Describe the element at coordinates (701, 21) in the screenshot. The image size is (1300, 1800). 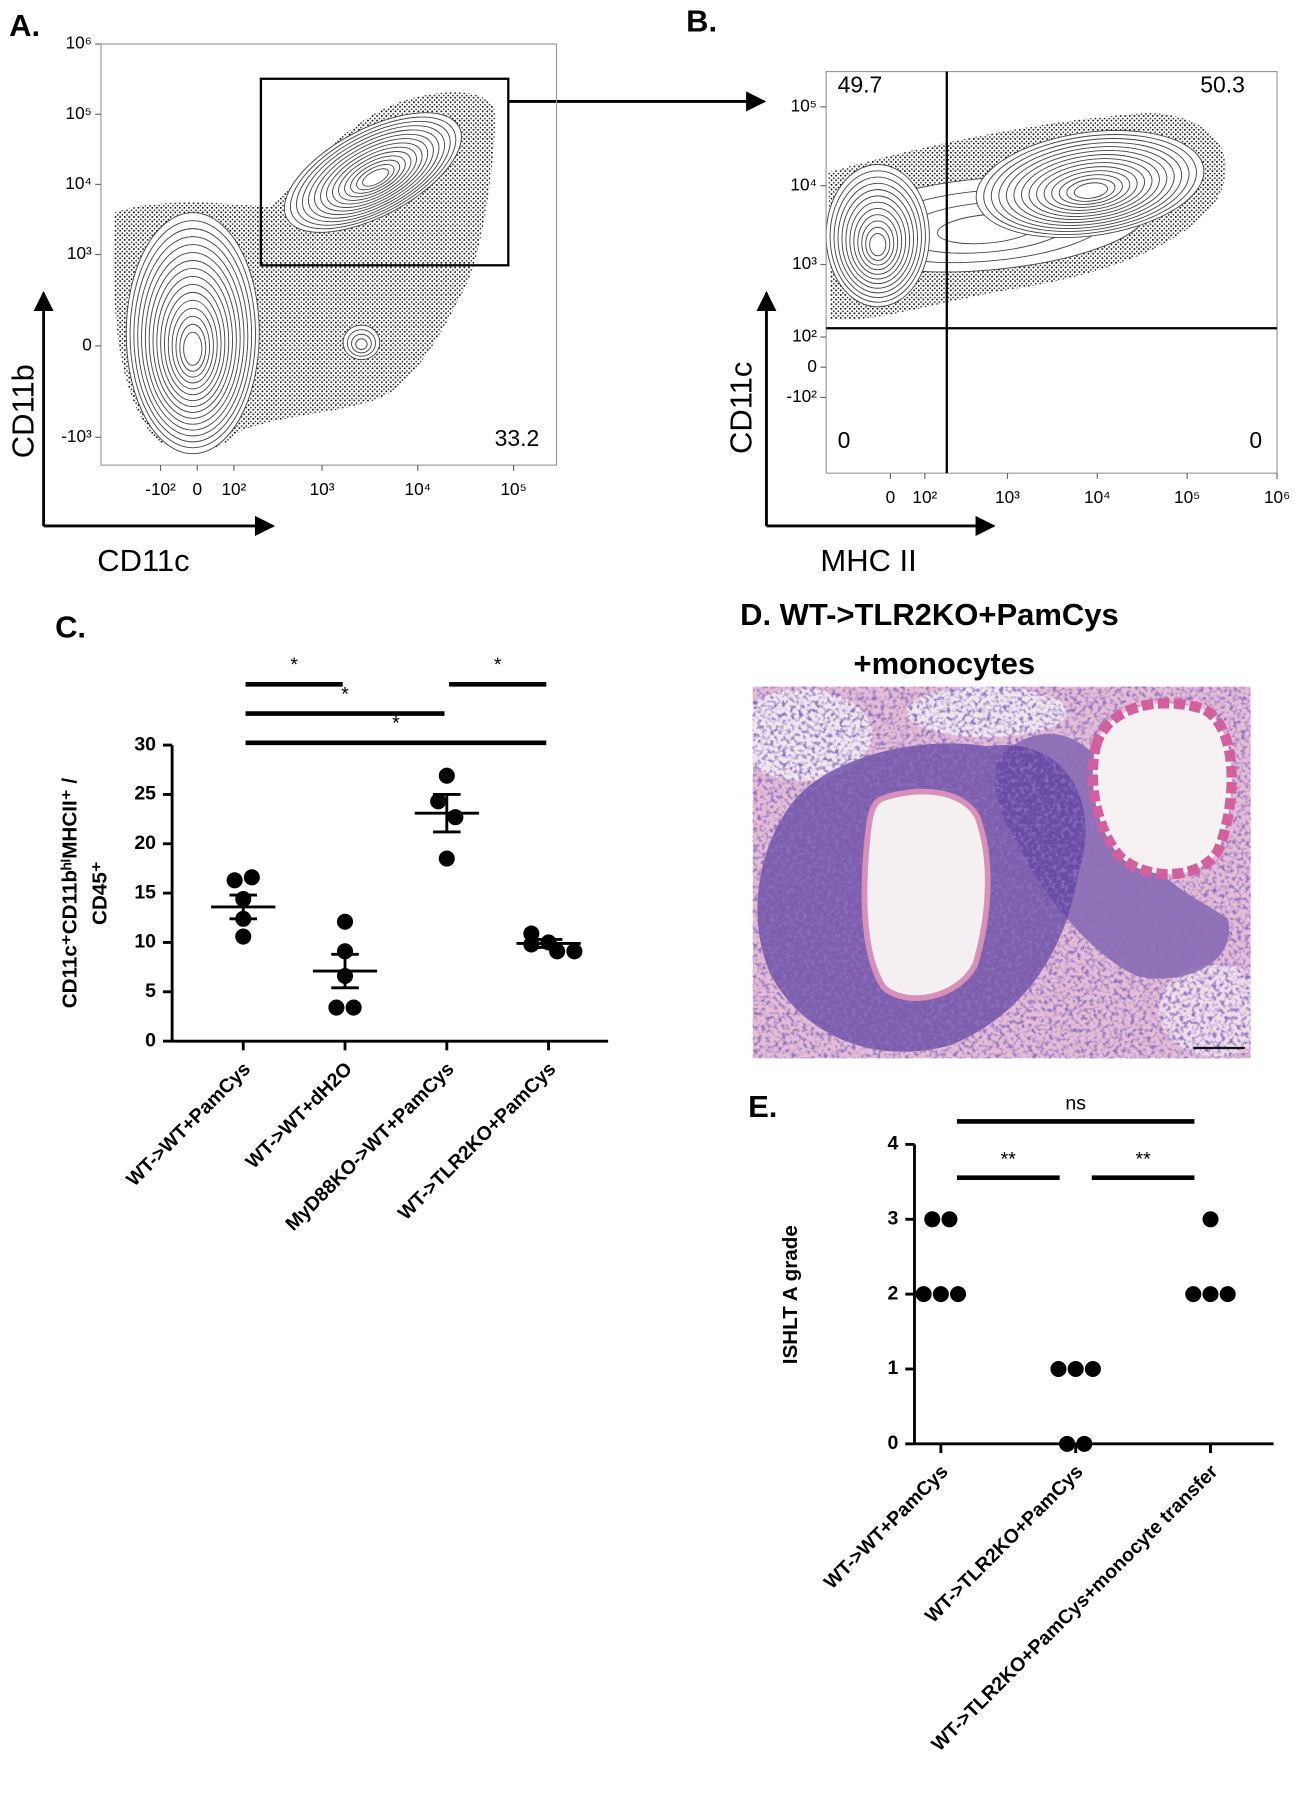
I see `panel-label: B.` at that location.